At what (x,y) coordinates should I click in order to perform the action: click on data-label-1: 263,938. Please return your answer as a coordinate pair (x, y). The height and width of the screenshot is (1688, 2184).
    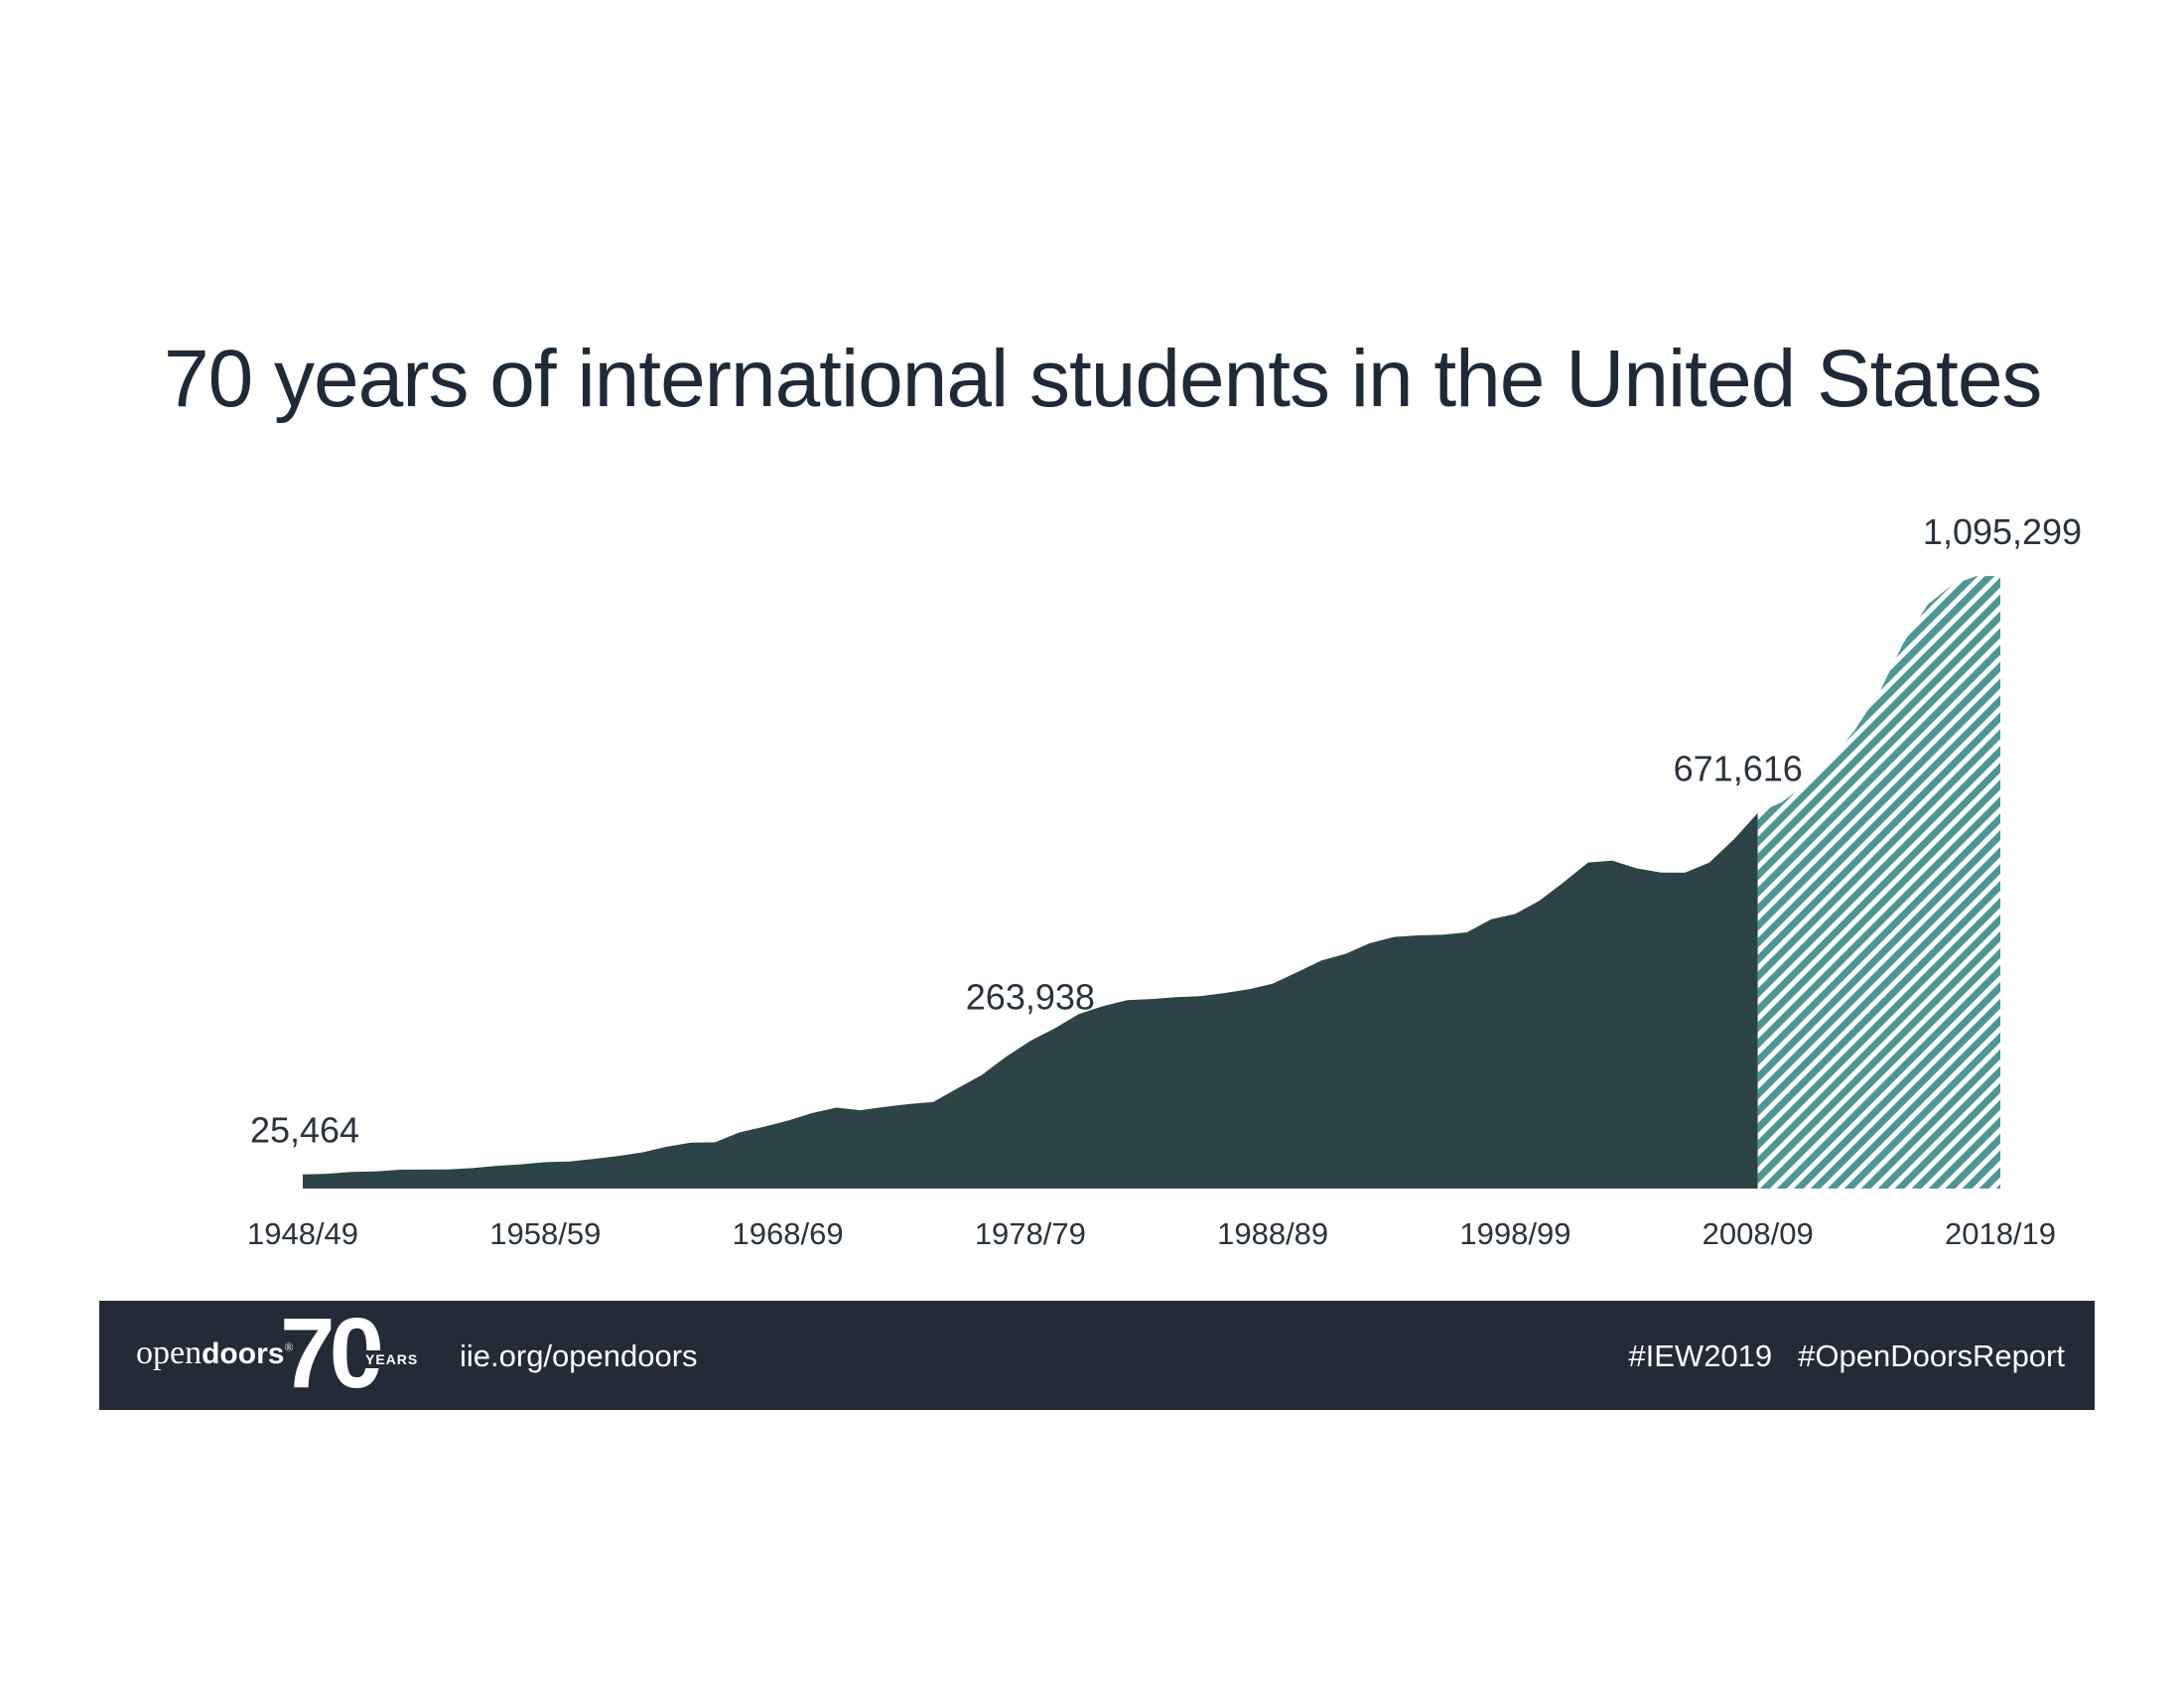
    Looking at the image, I should click on (1030, 996).